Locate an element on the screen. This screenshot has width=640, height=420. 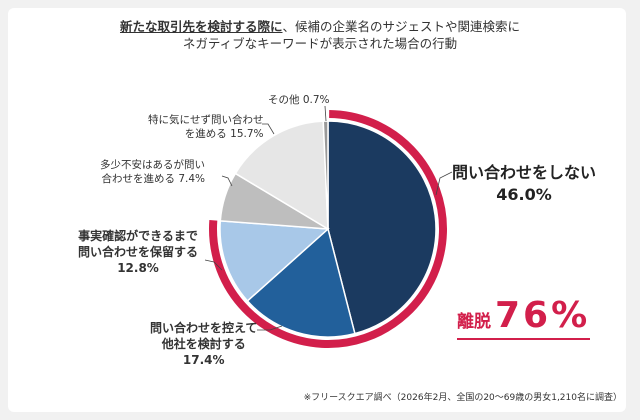
label-other-company: 問い合わせを控えて 他社を検討する 17.4% is located at coordinates (203, 344).